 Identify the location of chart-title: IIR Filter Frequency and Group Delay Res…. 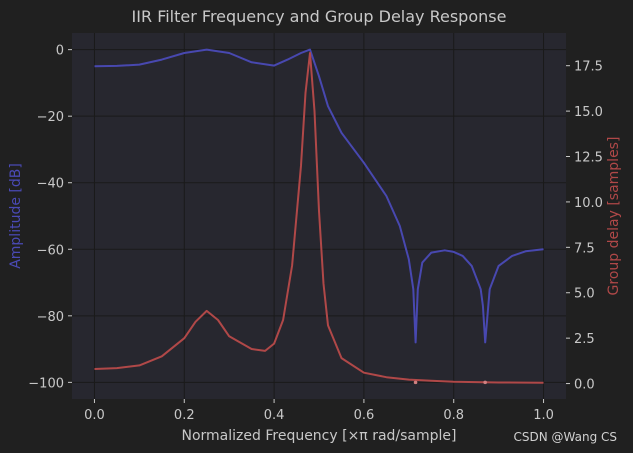
(319, 16).